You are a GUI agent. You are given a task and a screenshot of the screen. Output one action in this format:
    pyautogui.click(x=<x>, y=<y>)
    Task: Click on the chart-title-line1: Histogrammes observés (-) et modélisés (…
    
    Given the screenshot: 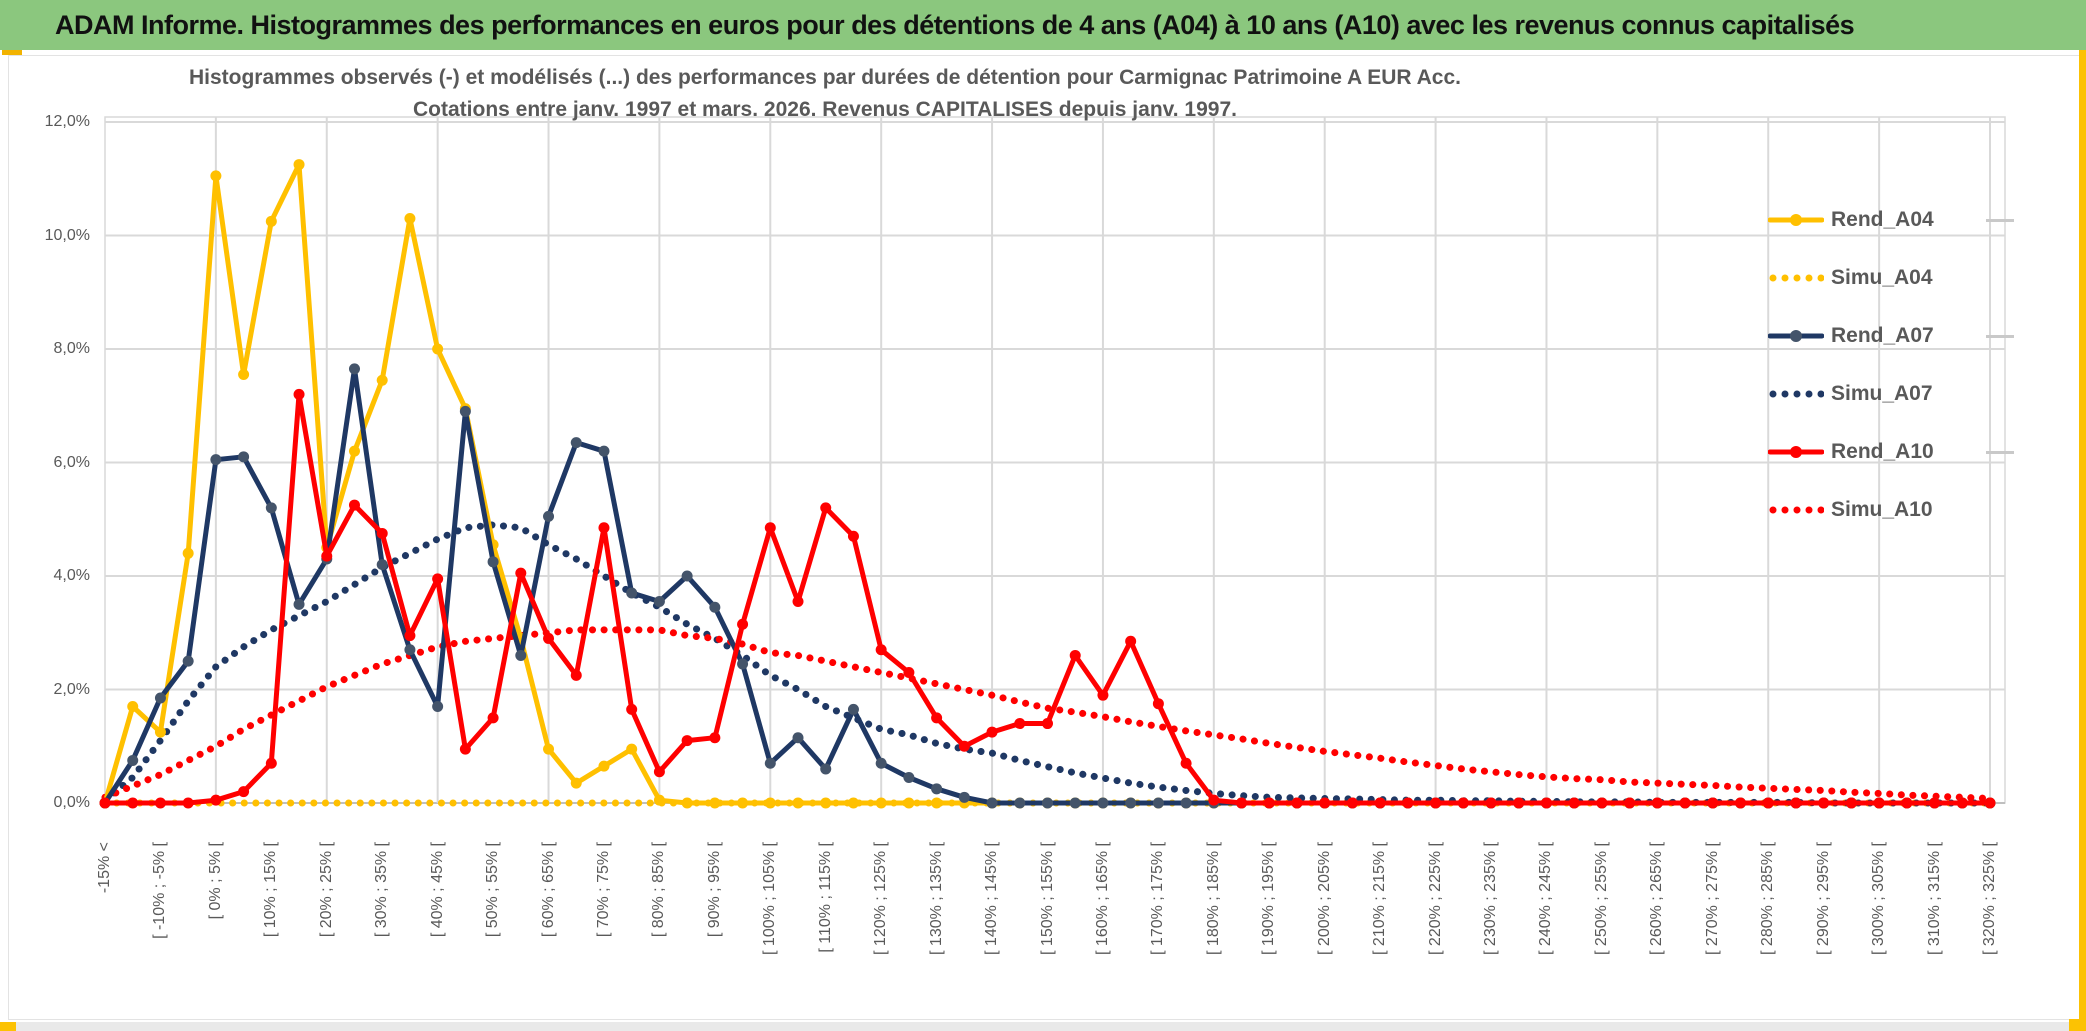 What is the action you would take?
    pyautogui.click(x=824, y=77)
    